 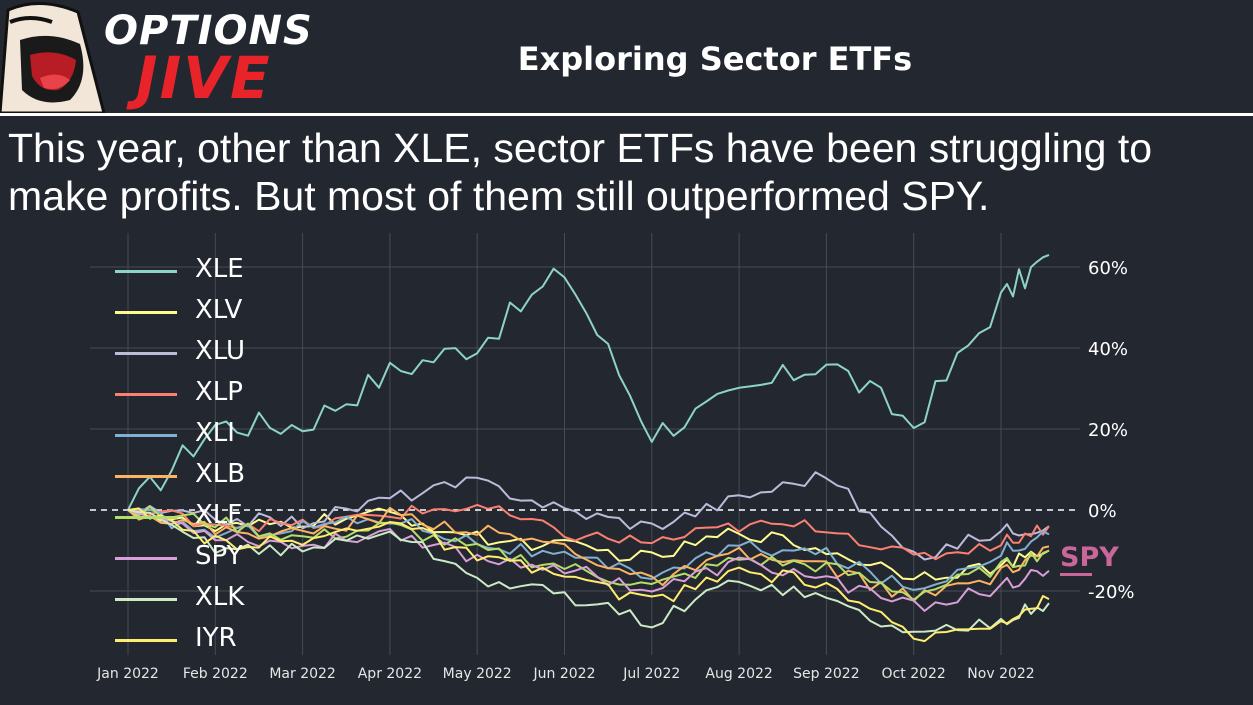 I want to click on legend-label: XLP, so click(x=219, y=392).